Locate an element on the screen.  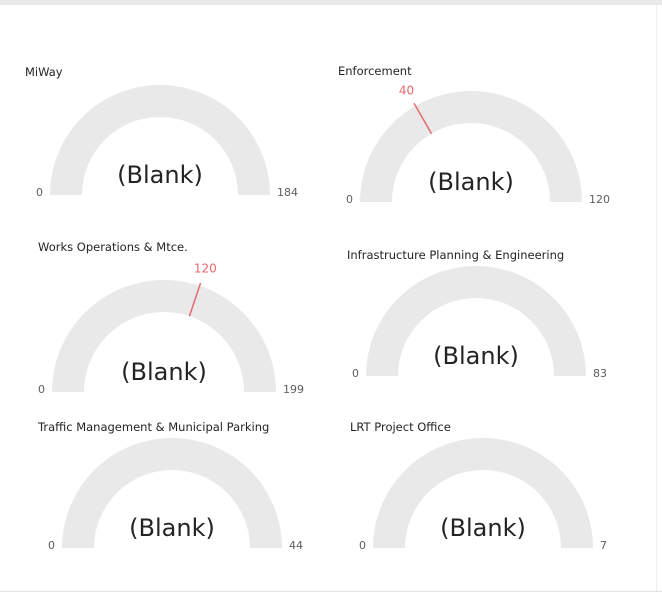
gauge-max-label: 184 is located at coordinates (287, 192).